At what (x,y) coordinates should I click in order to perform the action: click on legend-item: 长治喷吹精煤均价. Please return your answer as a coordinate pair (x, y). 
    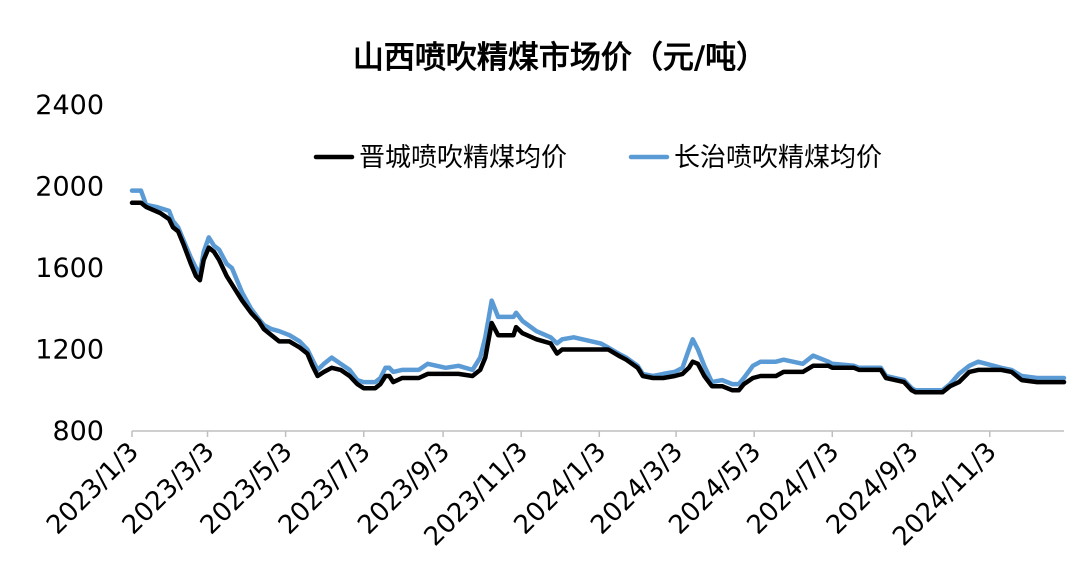
    Looking at the image, I should click on (755, 158).